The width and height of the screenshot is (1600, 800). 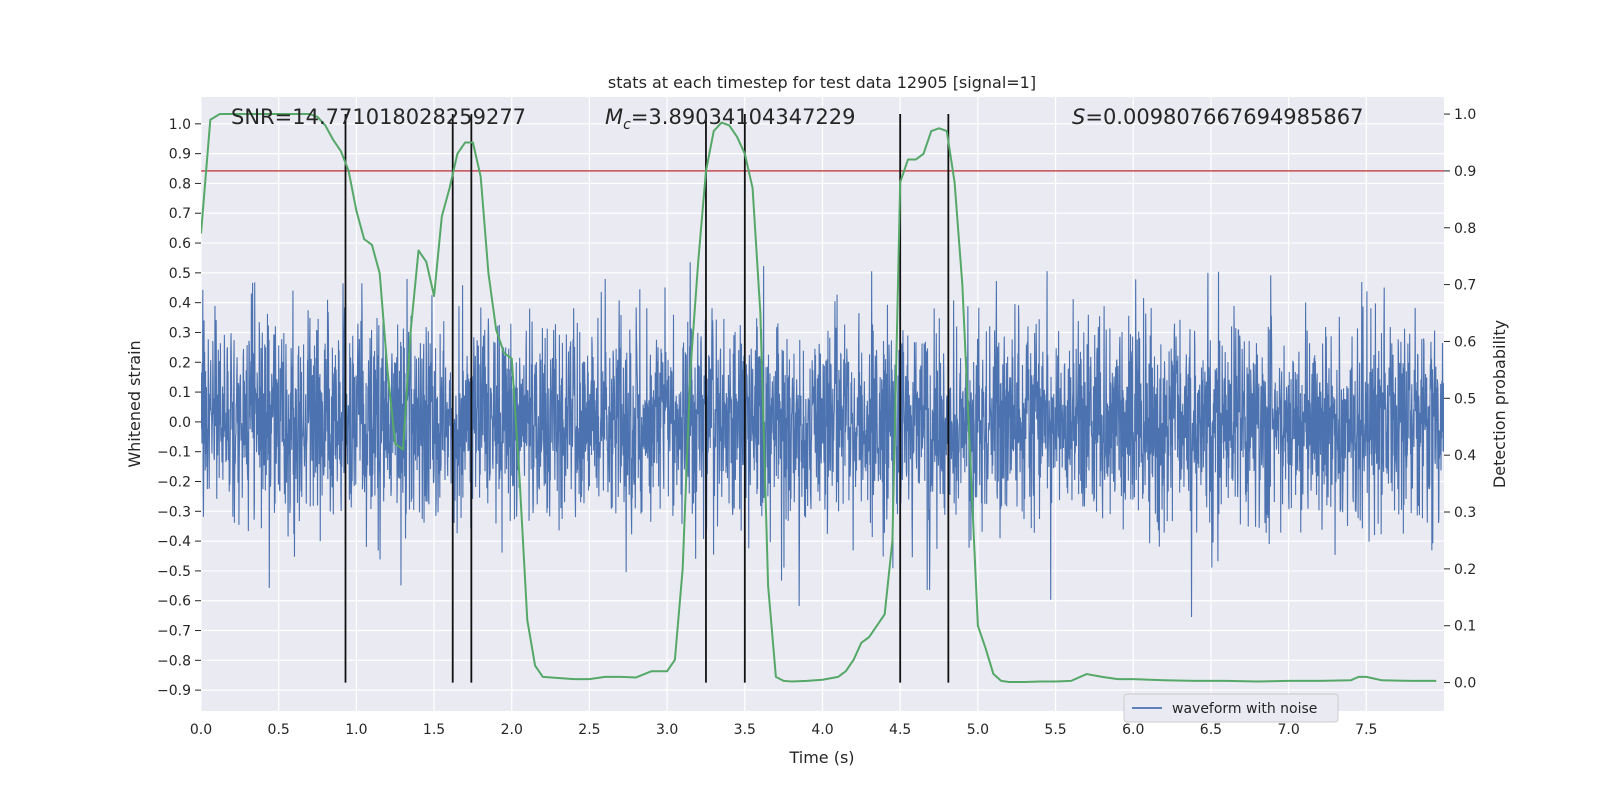 What do you see at coordinates (434, 730) in the screenshot?
I see `x-tick-label: 1.5` at bounding box center [434, 730].